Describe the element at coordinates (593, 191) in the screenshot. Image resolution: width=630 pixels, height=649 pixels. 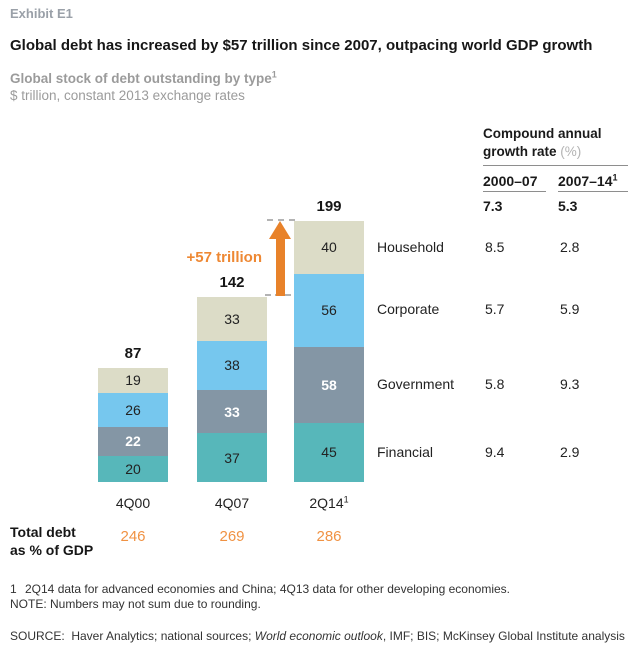
I see `growth-col2-underline` at that location.